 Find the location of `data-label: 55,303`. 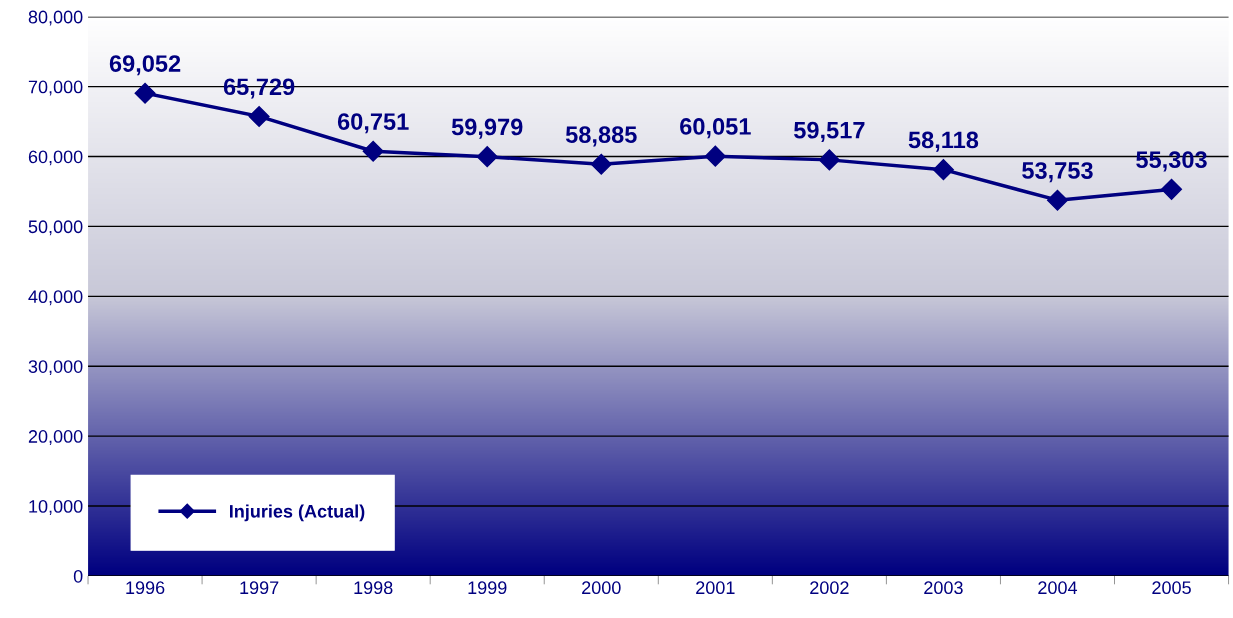

data-label: 55,303 is located at coordinates (1171, 161).